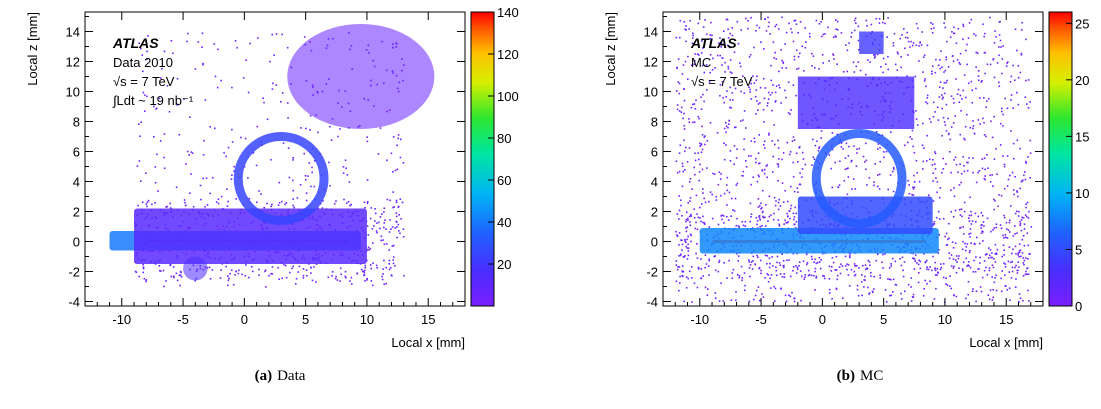  I want to click on colorbar-tick-label: 100, so click(508, 96).